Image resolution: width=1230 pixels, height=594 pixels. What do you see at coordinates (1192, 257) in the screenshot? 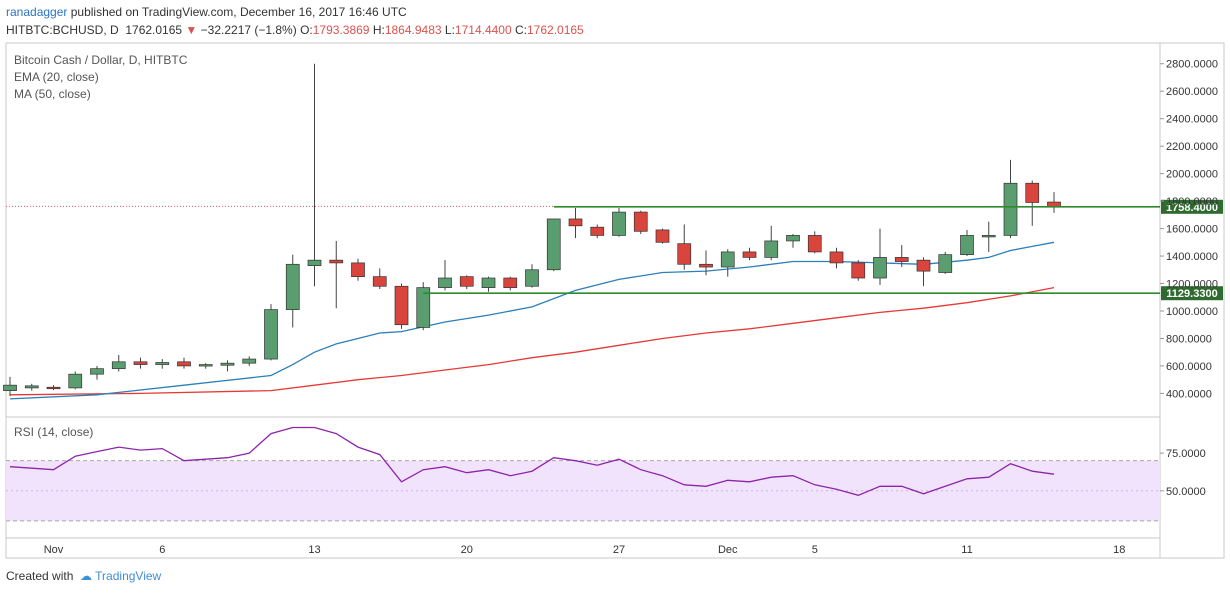
I see `price-tick-label: 1400.0000` at bounding box center [1192, 257].